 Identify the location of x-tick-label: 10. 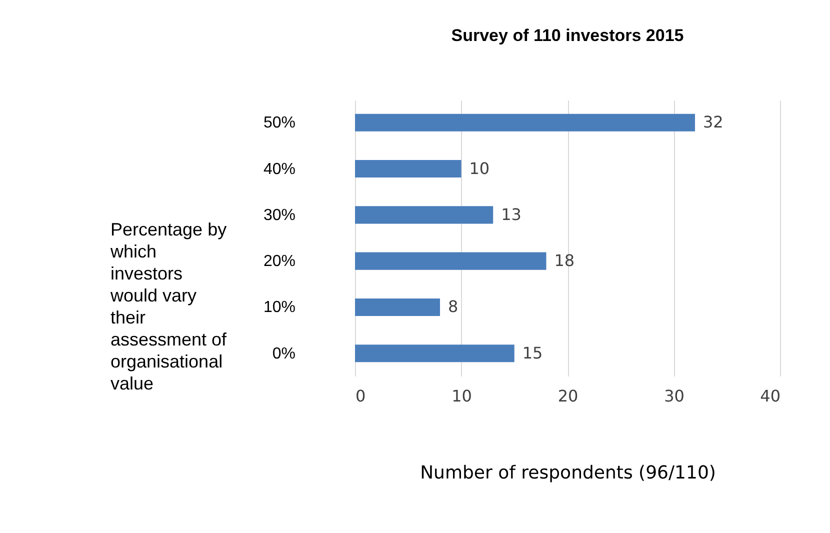
(462, 396).